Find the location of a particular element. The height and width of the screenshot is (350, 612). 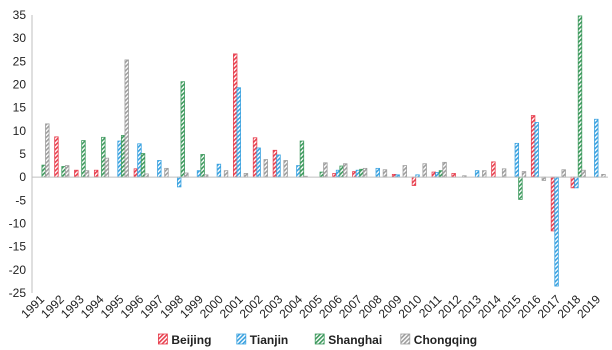

y-tick-label: 0 is located at coordinates (22, 177).